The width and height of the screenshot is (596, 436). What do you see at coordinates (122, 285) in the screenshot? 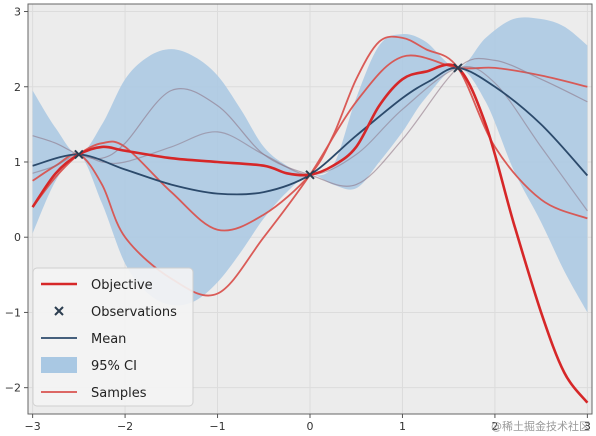
I see `legend-label: Objective` at bounding box center [122, 285].